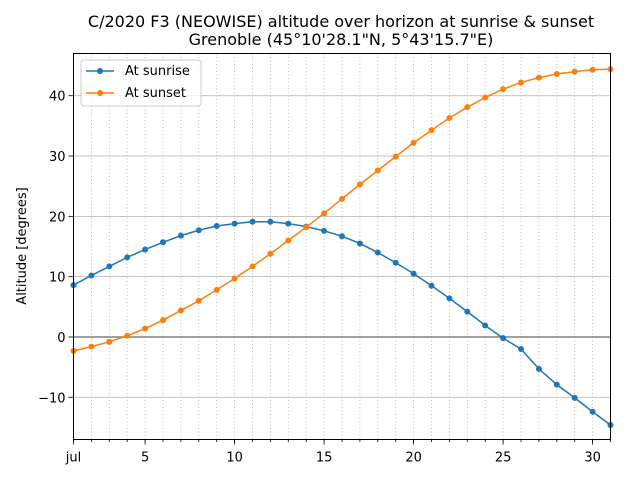  Describe the element at coordinates (503, 458) in the screenshot. I see `x-tick-label: 25` at that location.